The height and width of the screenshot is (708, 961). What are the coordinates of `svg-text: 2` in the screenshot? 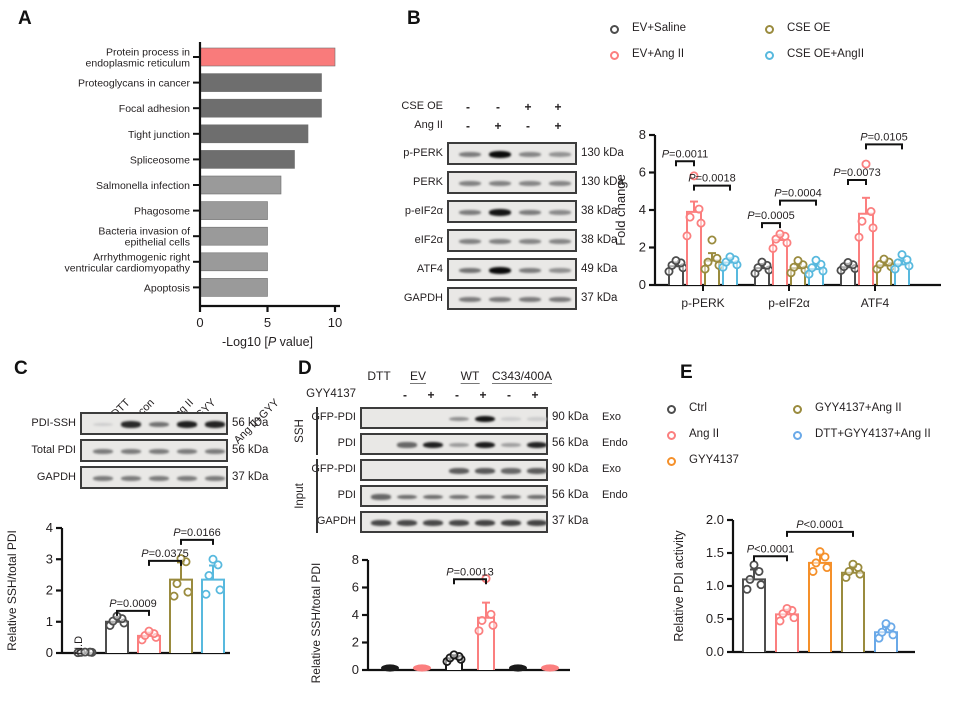 It's located at (49, 590).